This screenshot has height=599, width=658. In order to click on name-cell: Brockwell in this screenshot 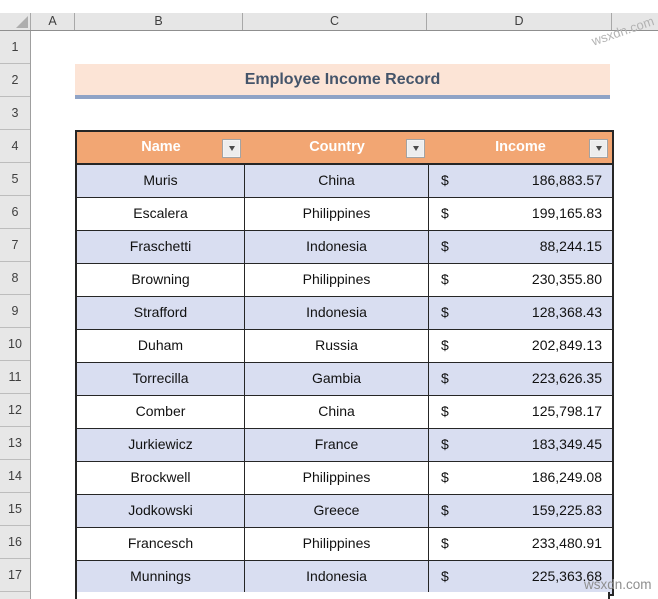, I will do `click(161, 478)`.